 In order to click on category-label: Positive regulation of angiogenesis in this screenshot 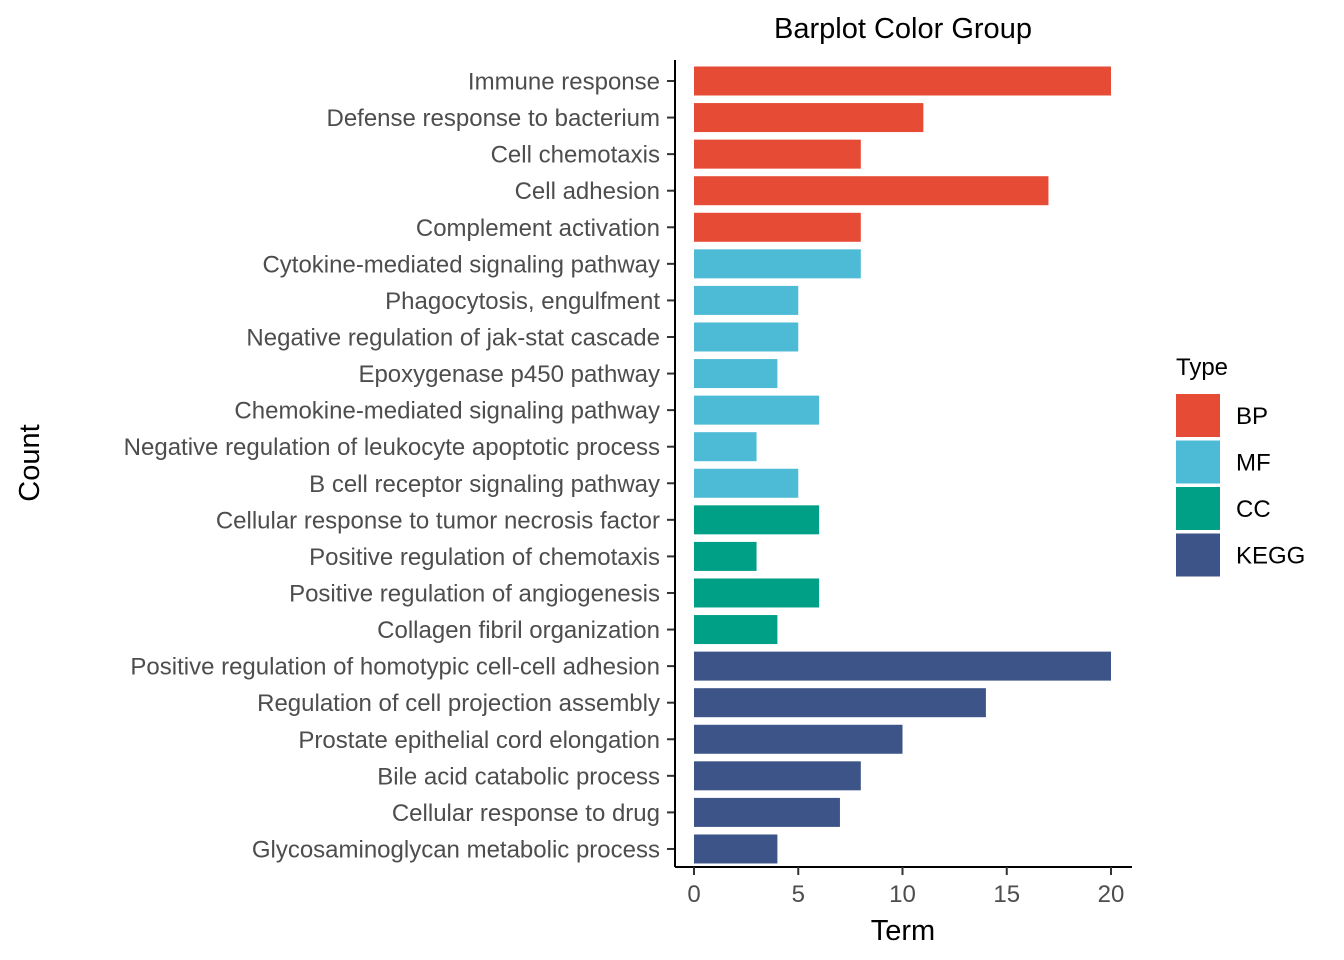, I will do `click(474, 593)`.